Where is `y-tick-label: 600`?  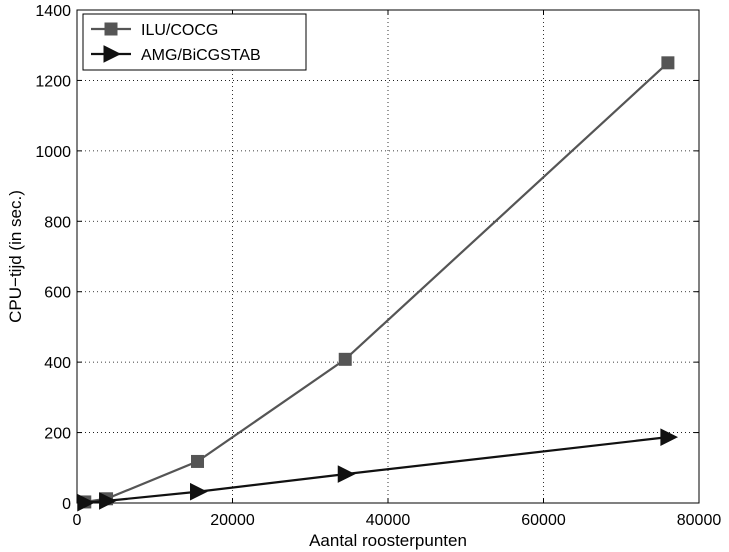
y-tick-label: 600 is located at coordinates (57, 293).